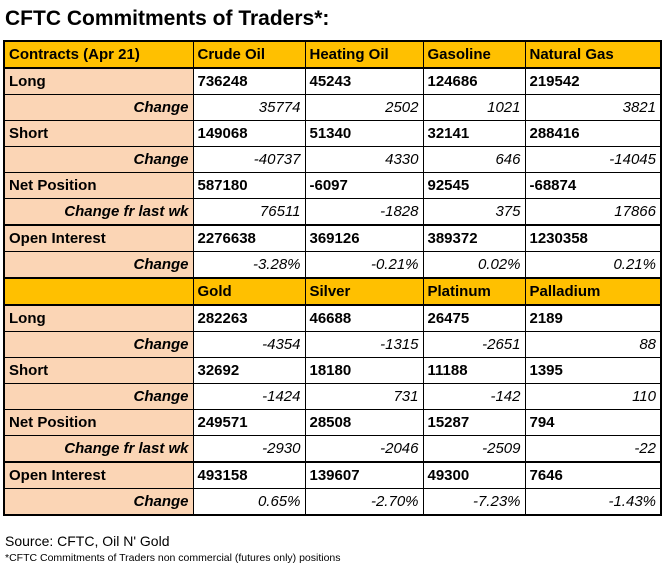  What do you see at coordinates (593, 396) in the screenshot?
I see `change-cell: 110` at bounding box center [593, 396].